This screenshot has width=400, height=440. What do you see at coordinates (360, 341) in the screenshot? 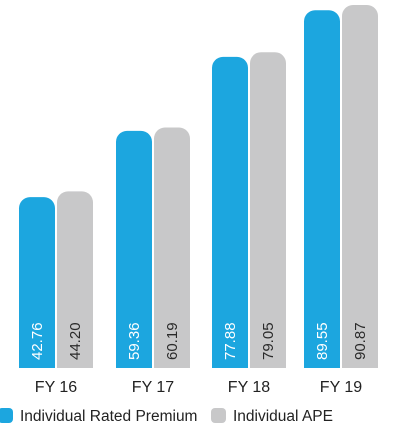
I see `value-label-individual-ape-fy-19: 90.87` at bounding box center [360, 341].